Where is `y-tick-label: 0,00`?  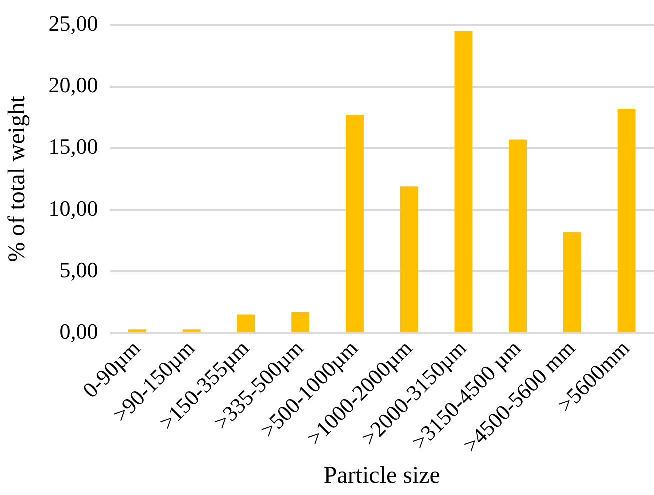
y-tick-label: 0,00 is located at coordinates (79, 331).